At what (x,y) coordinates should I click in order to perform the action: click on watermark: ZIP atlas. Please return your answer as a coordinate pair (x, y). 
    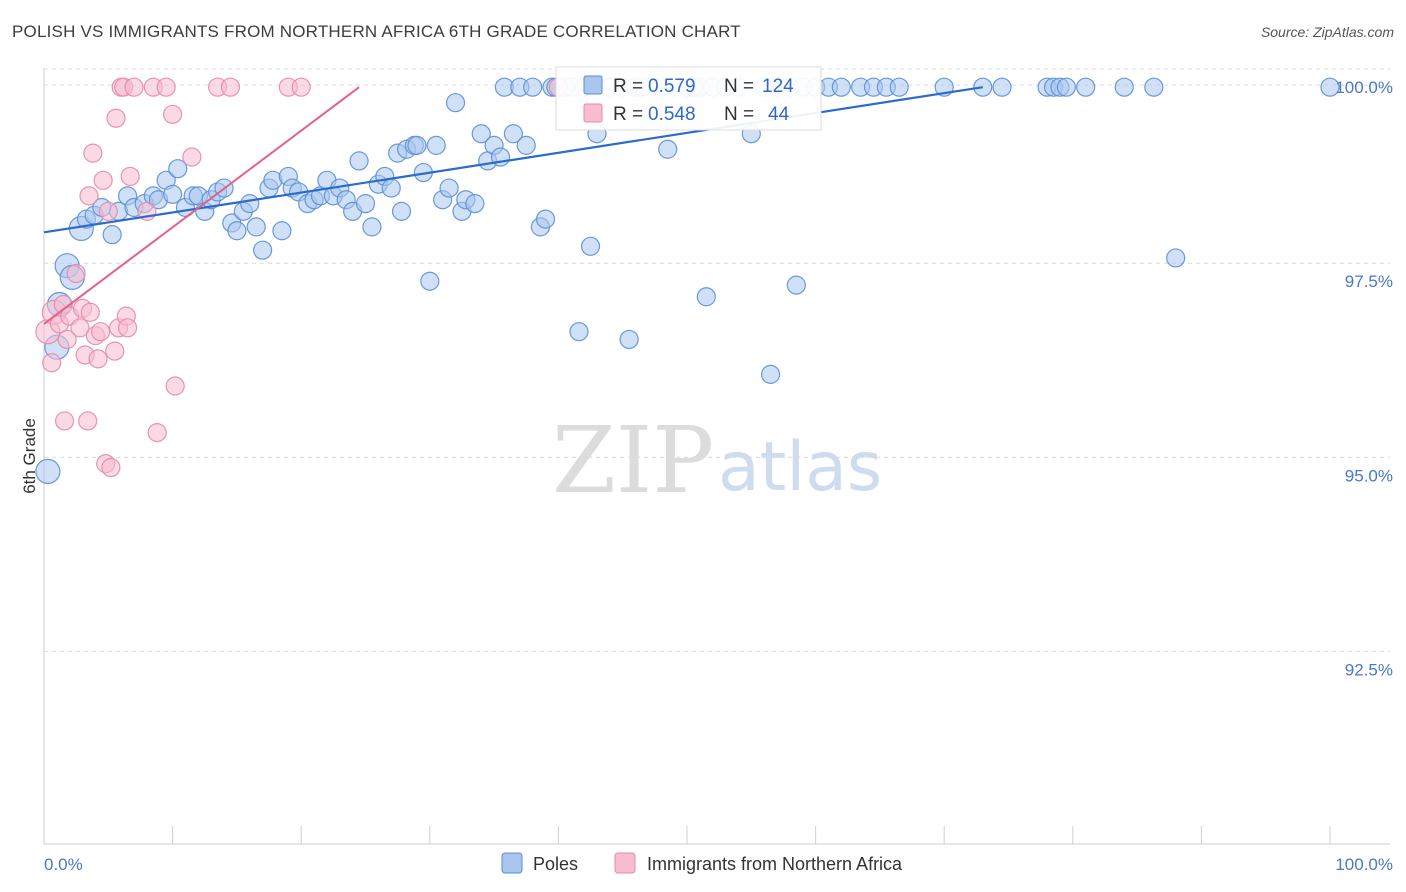
    Looking at the image, I should click on (717, 460).